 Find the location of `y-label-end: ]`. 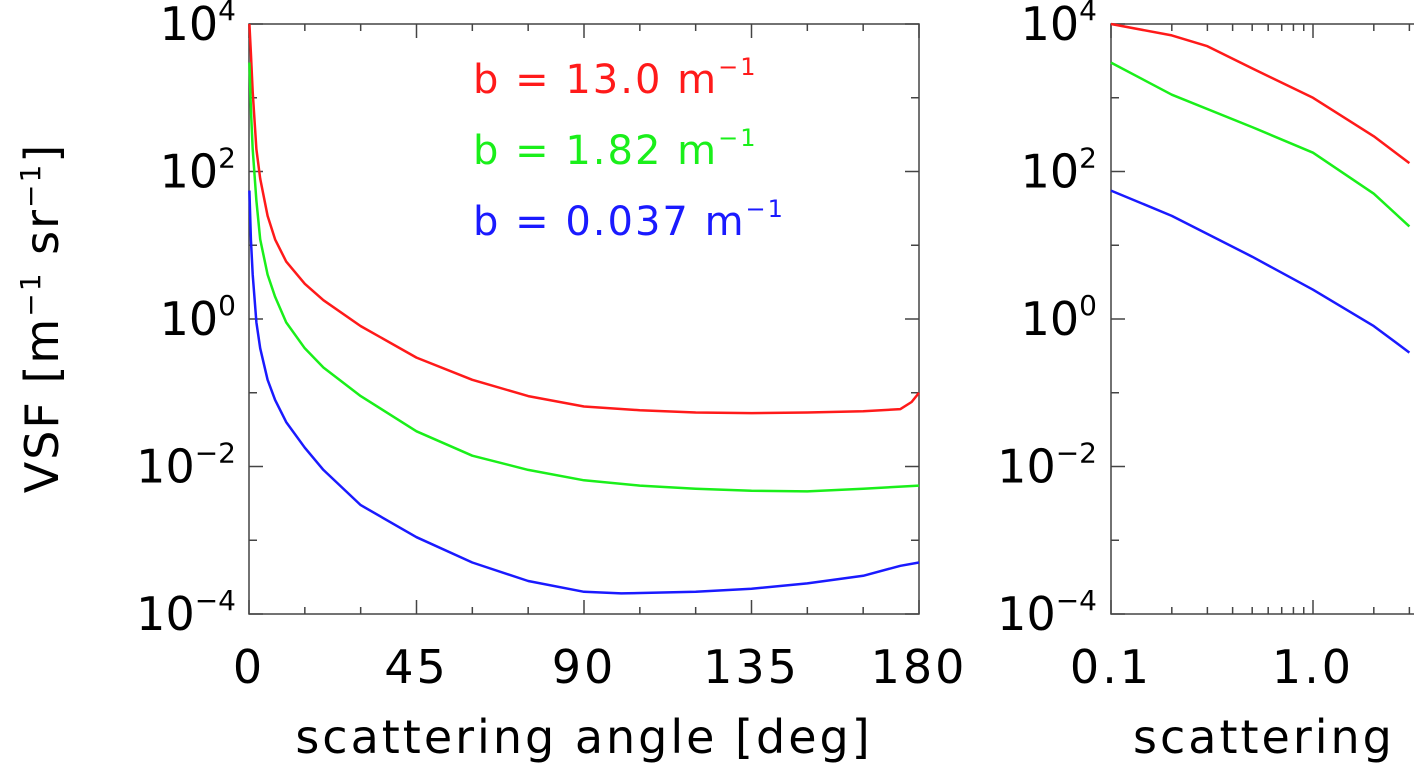

y-label-end: ] is located at coordinates (42, 153).